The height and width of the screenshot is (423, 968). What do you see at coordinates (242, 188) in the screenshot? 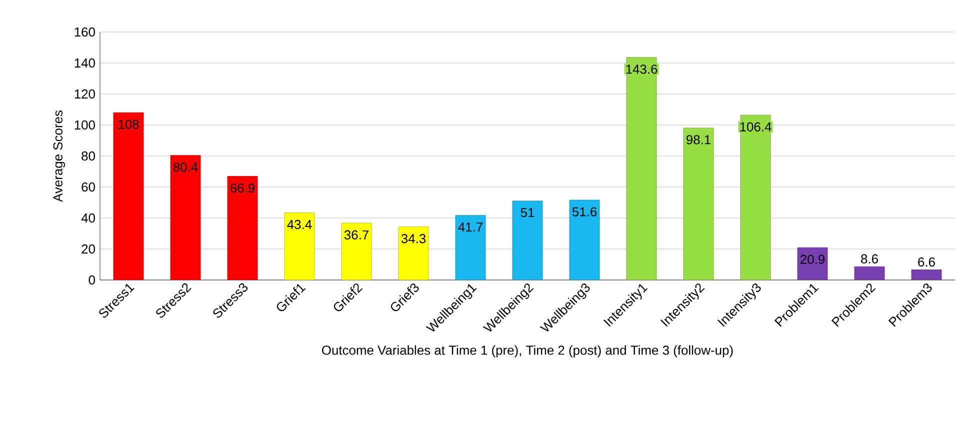
I see `data-label: 66.9` at bounding box center [242, 188].